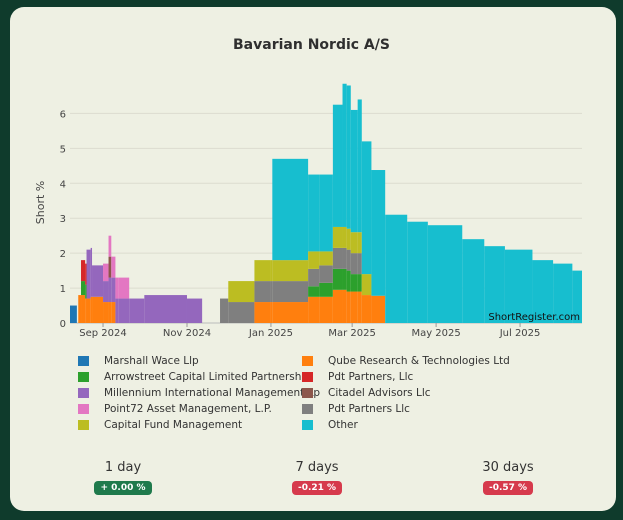 The image size is (623, 520). What do you see at coordinates (419, 361) in the screenshot?
I see `legend-label: Qube Research & Technologies Ltd` at bounding box center [419, 361].